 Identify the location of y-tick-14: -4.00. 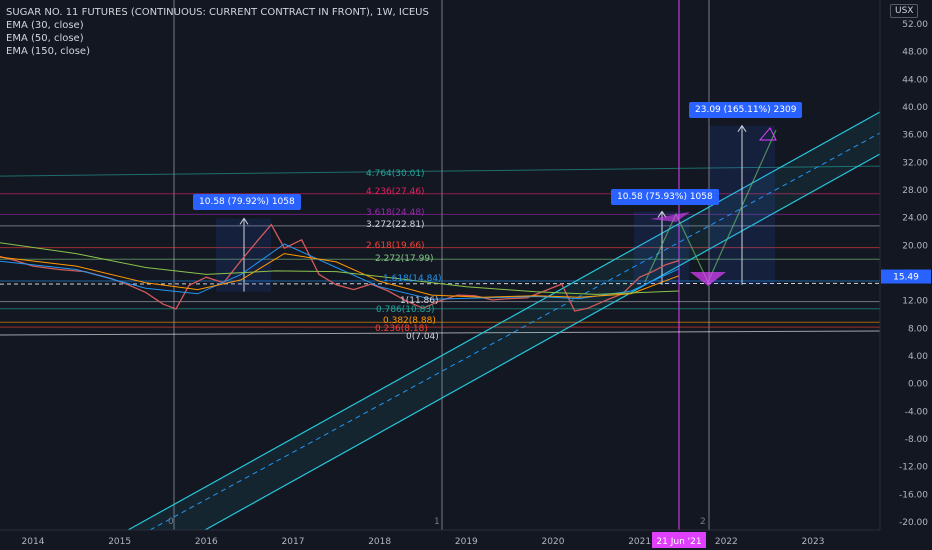
(917, 412).